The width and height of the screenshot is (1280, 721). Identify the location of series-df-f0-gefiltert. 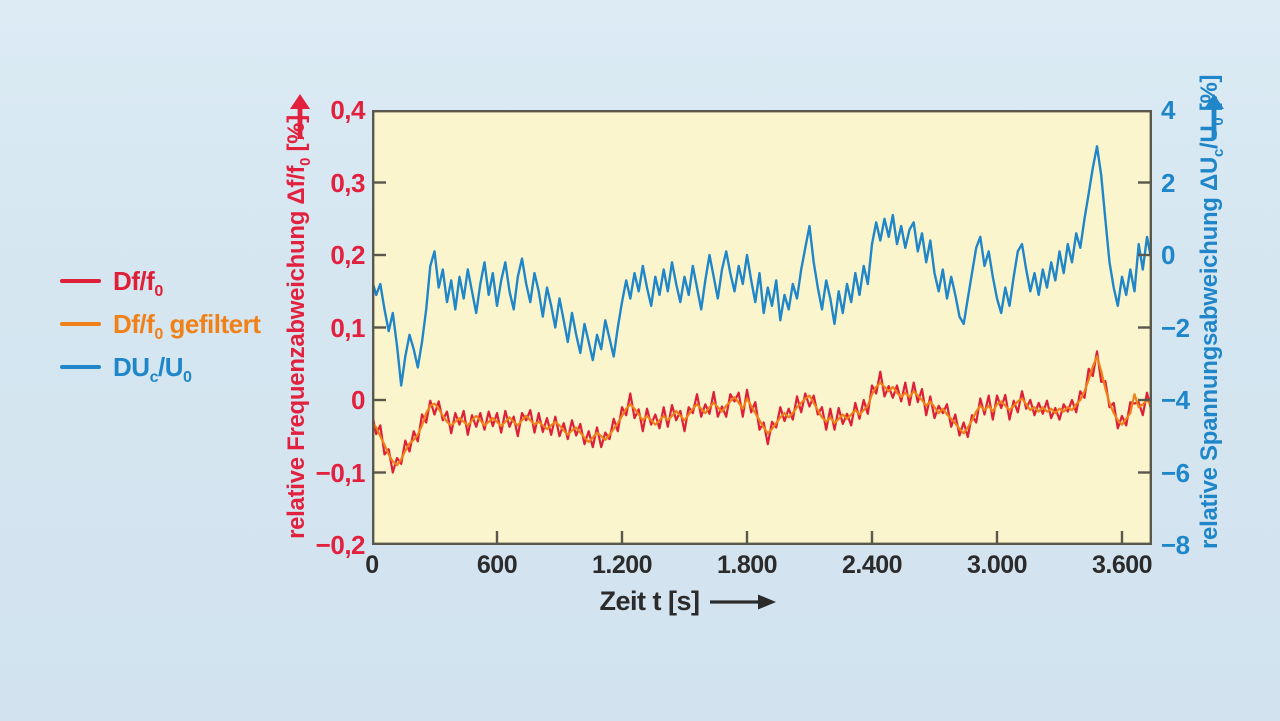
(762, 411).